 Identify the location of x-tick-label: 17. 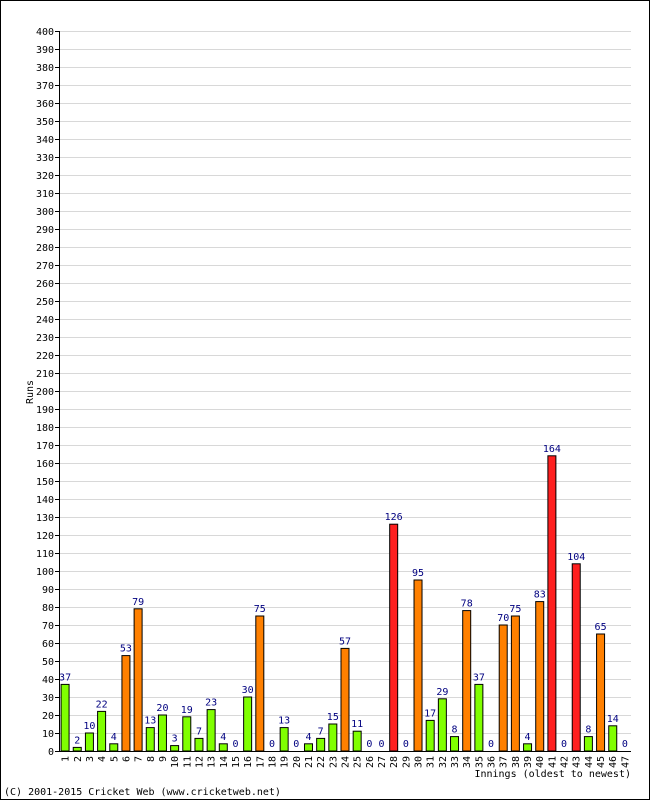
(260, 762).